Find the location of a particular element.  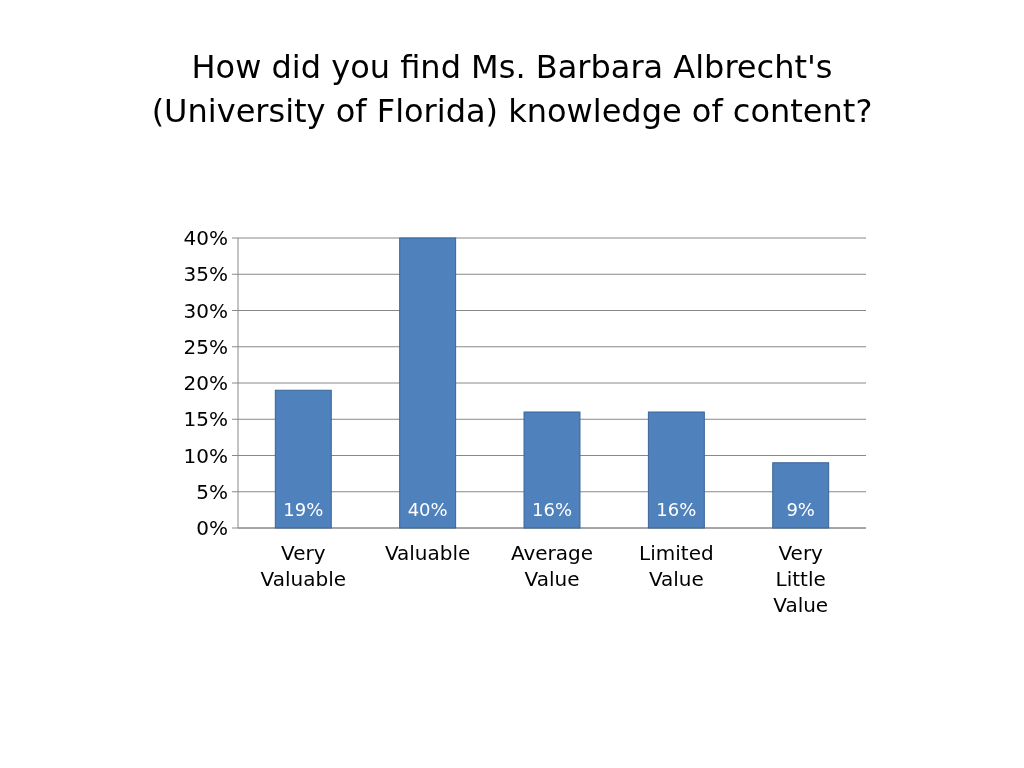

y-tick-label: 0% is located at coordinates (212, 528).